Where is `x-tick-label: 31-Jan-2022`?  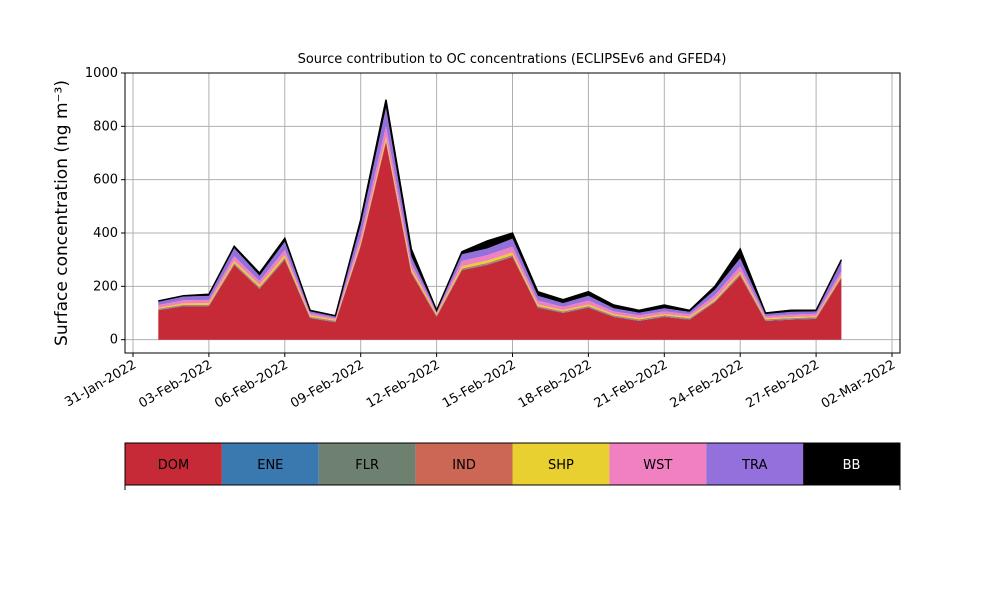 x-tick-label: 31-Jan-2022 is located at coordinates (100, 383).